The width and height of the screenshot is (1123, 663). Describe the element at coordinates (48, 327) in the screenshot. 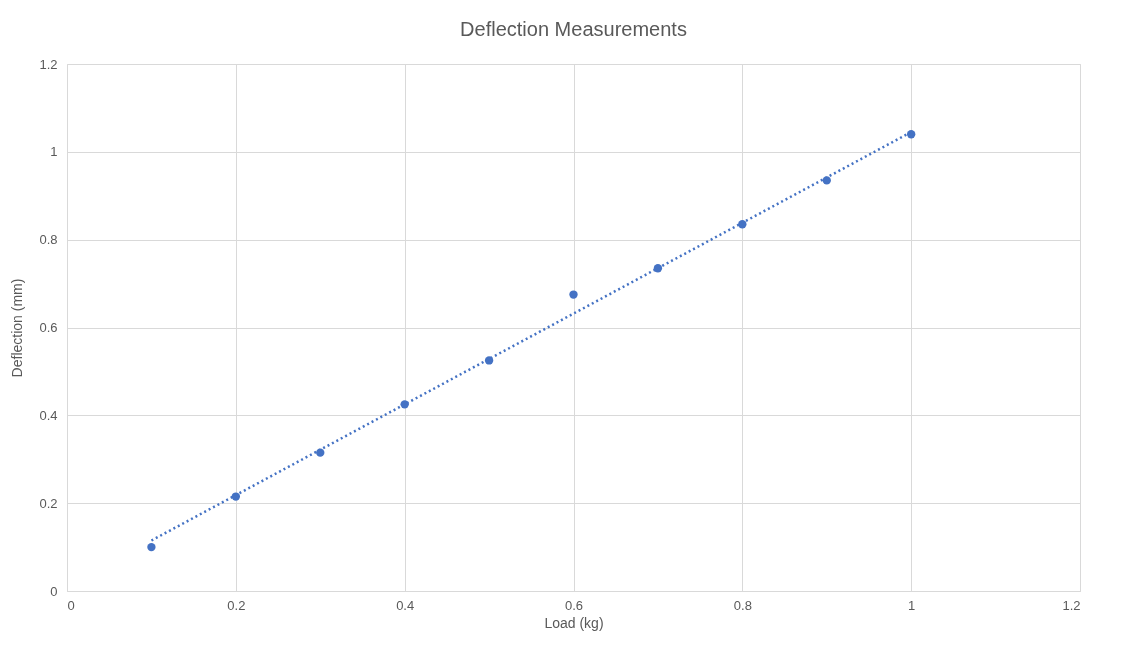

I see `y-tick-label: 0.6` at that location.